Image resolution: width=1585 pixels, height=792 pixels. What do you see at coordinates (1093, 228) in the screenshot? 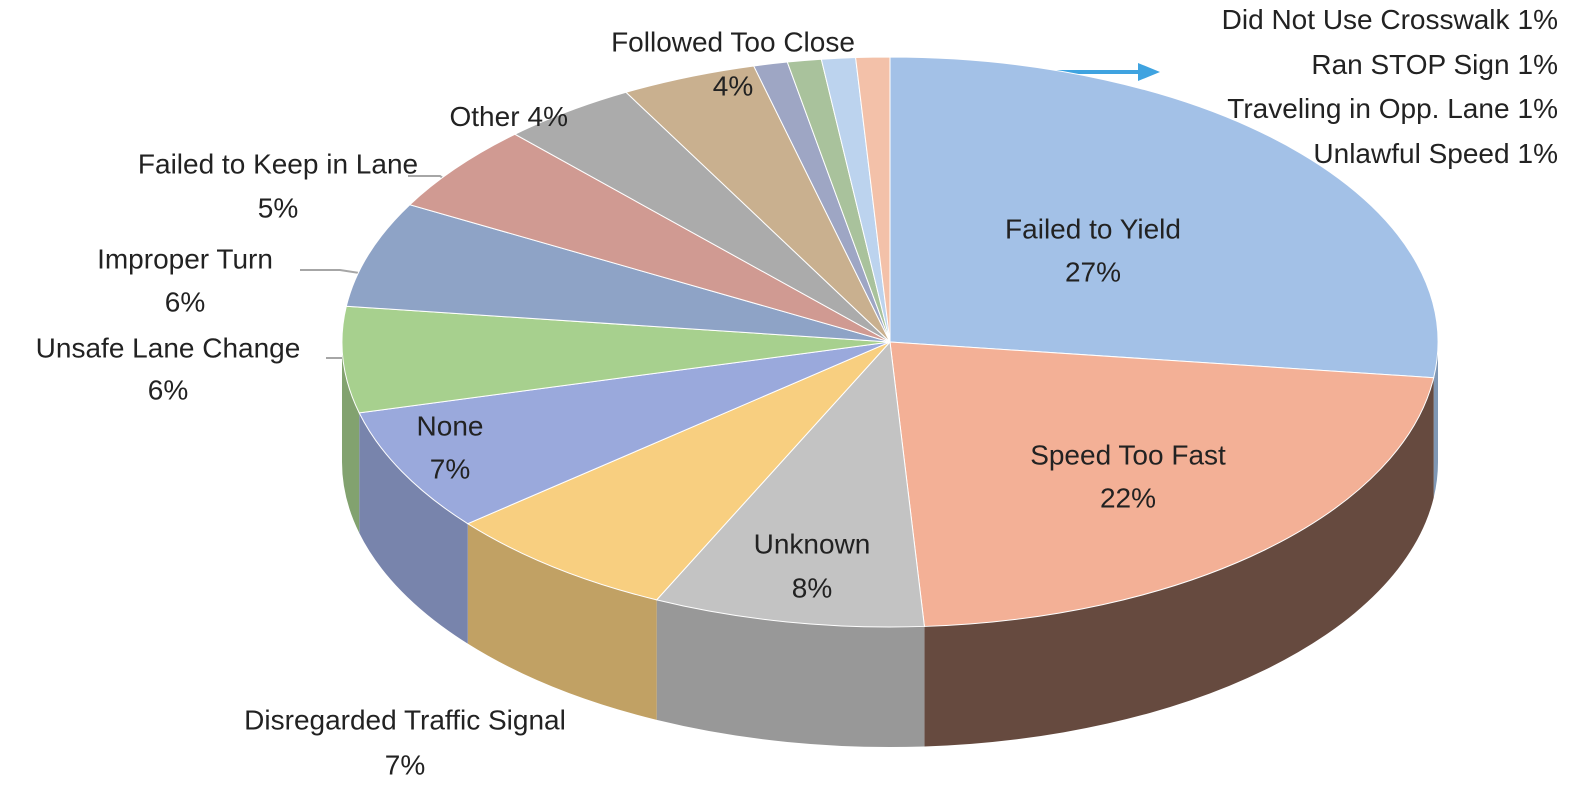
I see `slice-label: Failed to Yield` at bounding box center [1093, 228].